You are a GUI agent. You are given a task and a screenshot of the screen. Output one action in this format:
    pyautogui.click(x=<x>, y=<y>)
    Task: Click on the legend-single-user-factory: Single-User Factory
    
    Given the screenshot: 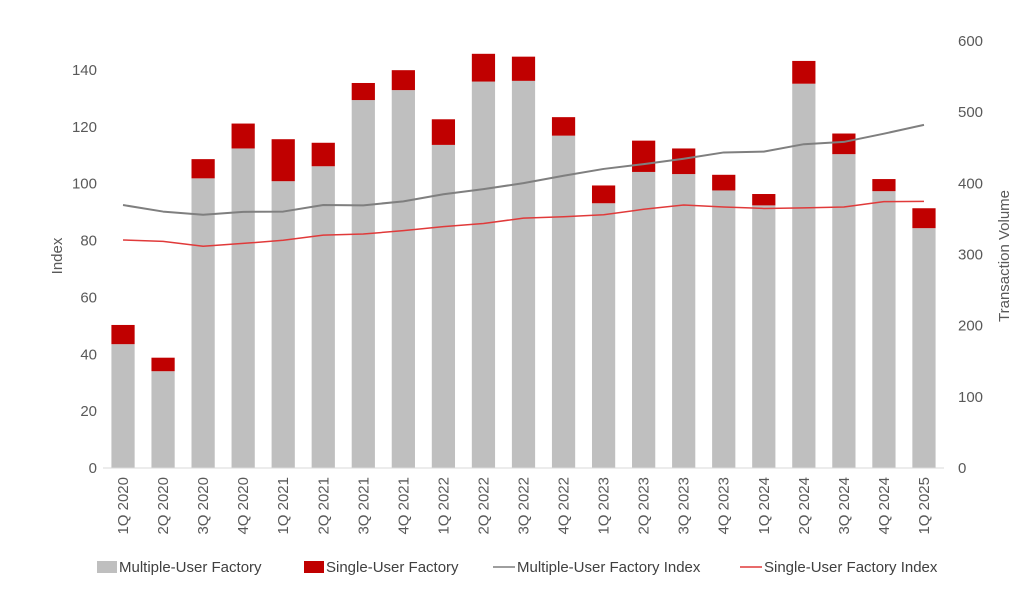 What is the action you would take?
    pyautogui.click(x=381, y=567)
    